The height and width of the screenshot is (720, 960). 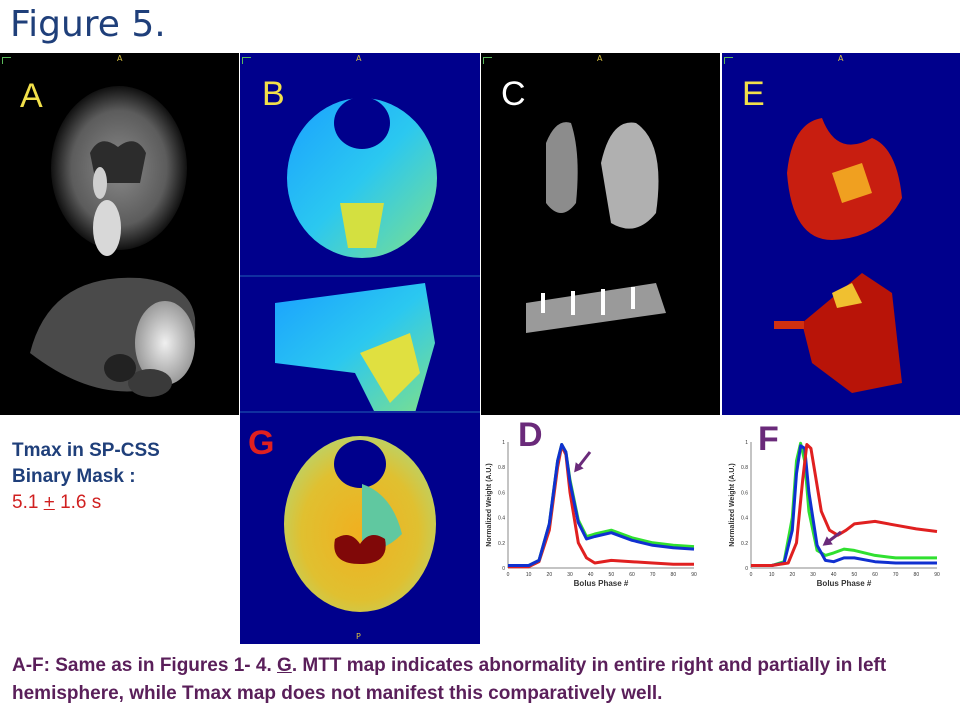 I want to click on panel-label-f: F, so click(x=768, y=439).